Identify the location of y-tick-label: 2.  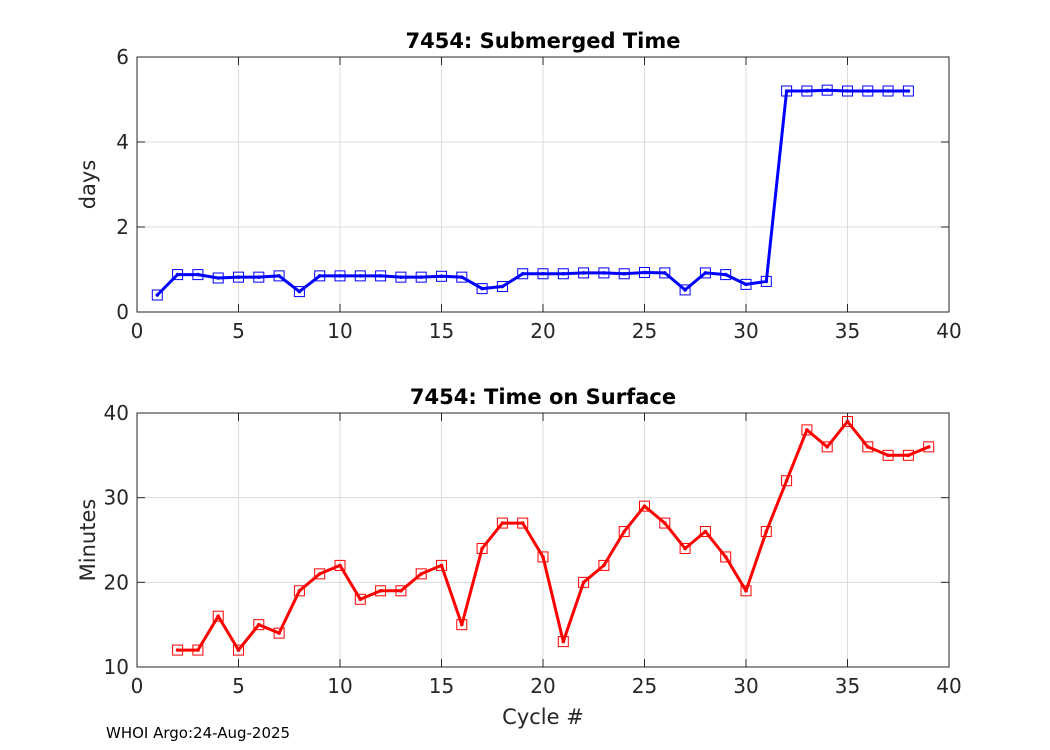
(122, 227).